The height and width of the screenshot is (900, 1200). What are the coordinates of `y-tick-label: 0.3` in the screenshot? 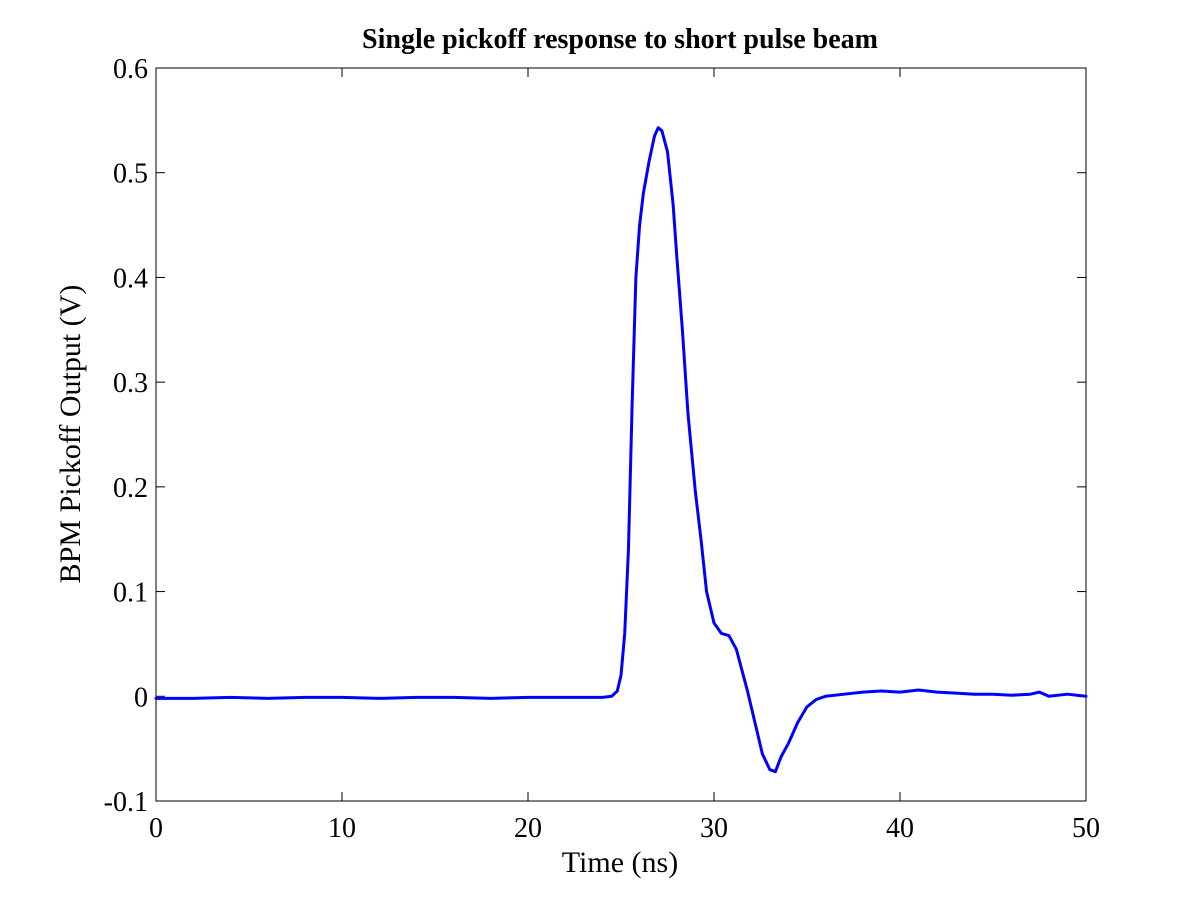 It's located at (130, 383).